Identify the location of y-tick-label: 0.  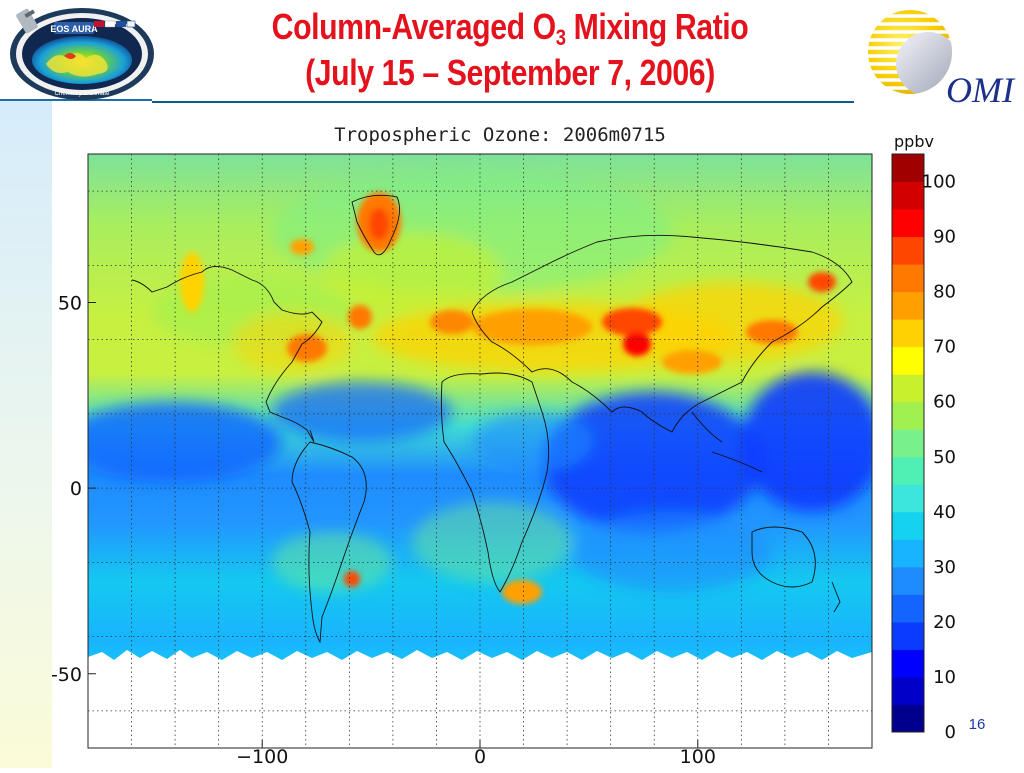
(76, 489).